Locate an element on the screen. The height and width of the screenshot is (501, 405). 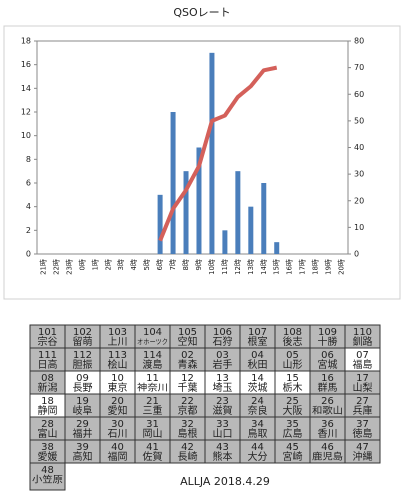
cell-name: 奈良 is located at coordinates (258, 410).